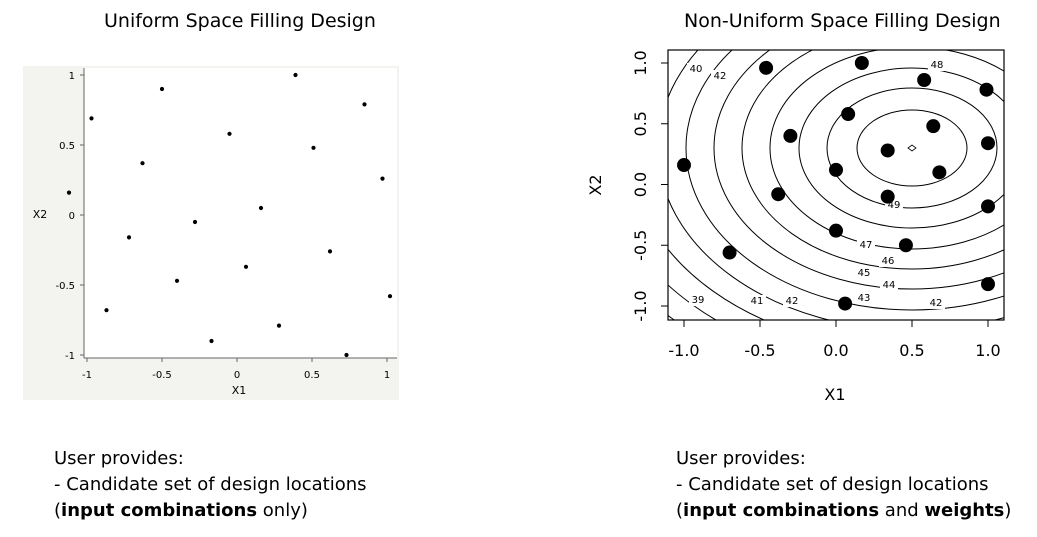 This screenshot has height=537, width=1037. What do you see at coordinates (119, 458) in the screenshot?
I see `uniform-caption-line1: User provides:` at bounding box center [119, 458].